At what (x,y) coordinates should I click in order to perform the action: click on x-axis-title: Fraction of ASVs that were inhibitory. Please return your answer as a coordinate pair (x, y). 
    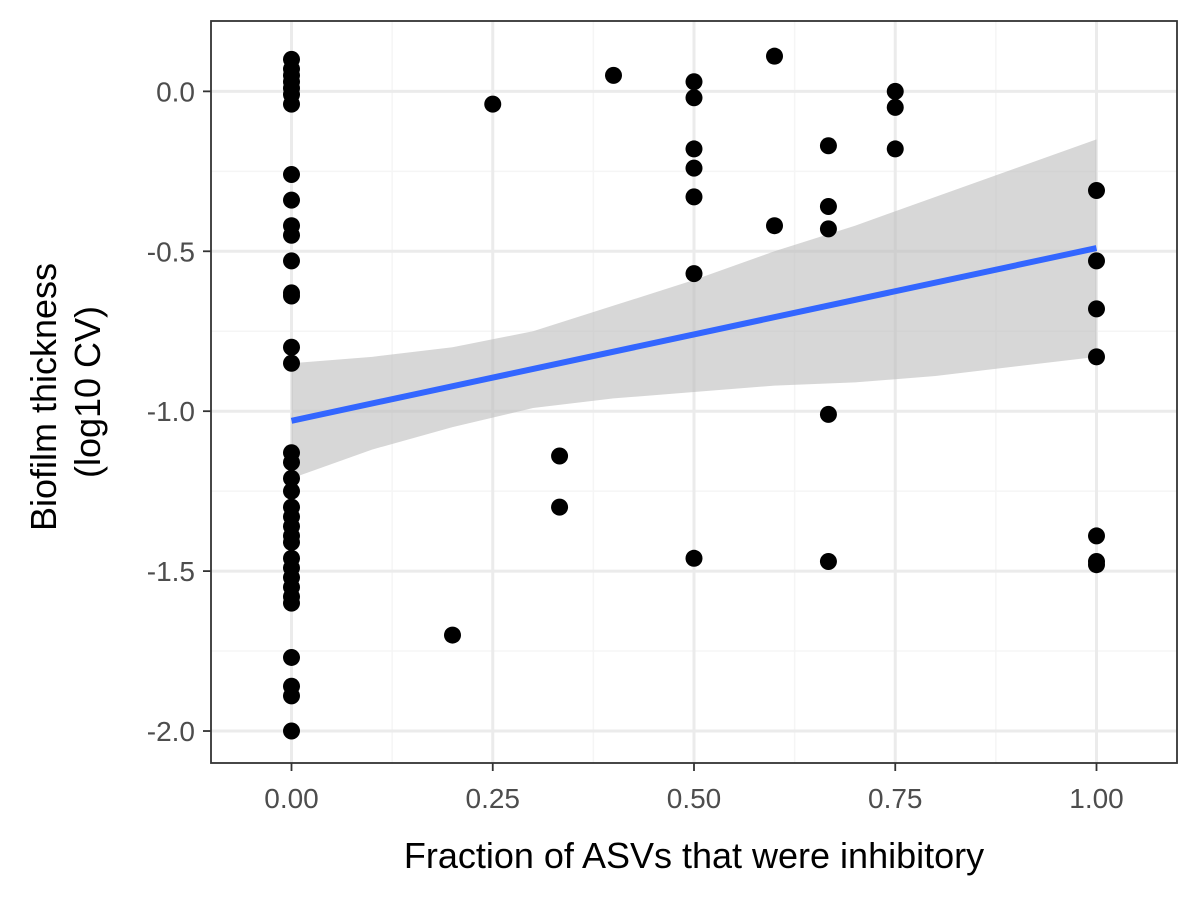
    Looking at the image, I should click on (694, 855).